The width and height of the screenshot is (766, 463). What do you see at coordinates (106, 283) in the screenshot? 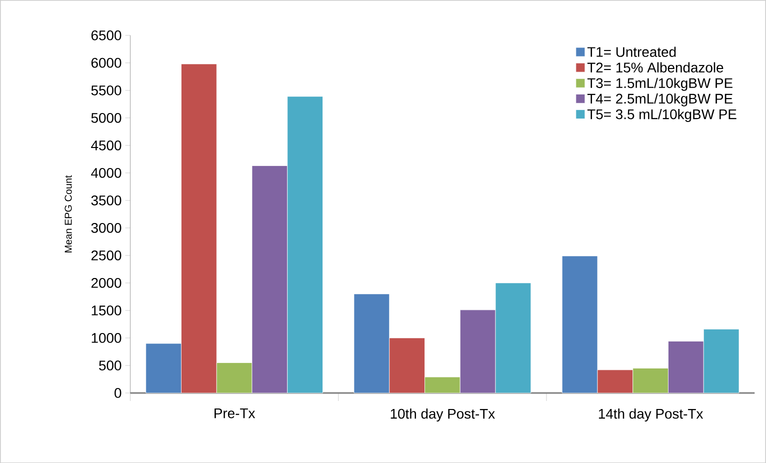
I see `y-tick-label: 2000` at bounding box center [106, 283].